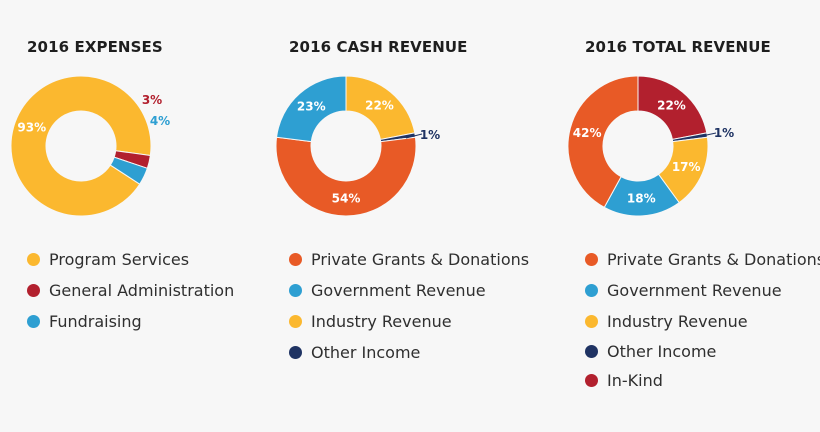 This screenshot has height=432, width=820. What do you see at coordinates (95, 321) in the screenshot?
I see `legend-label: Fundraising` at bounding box center [95, 321].